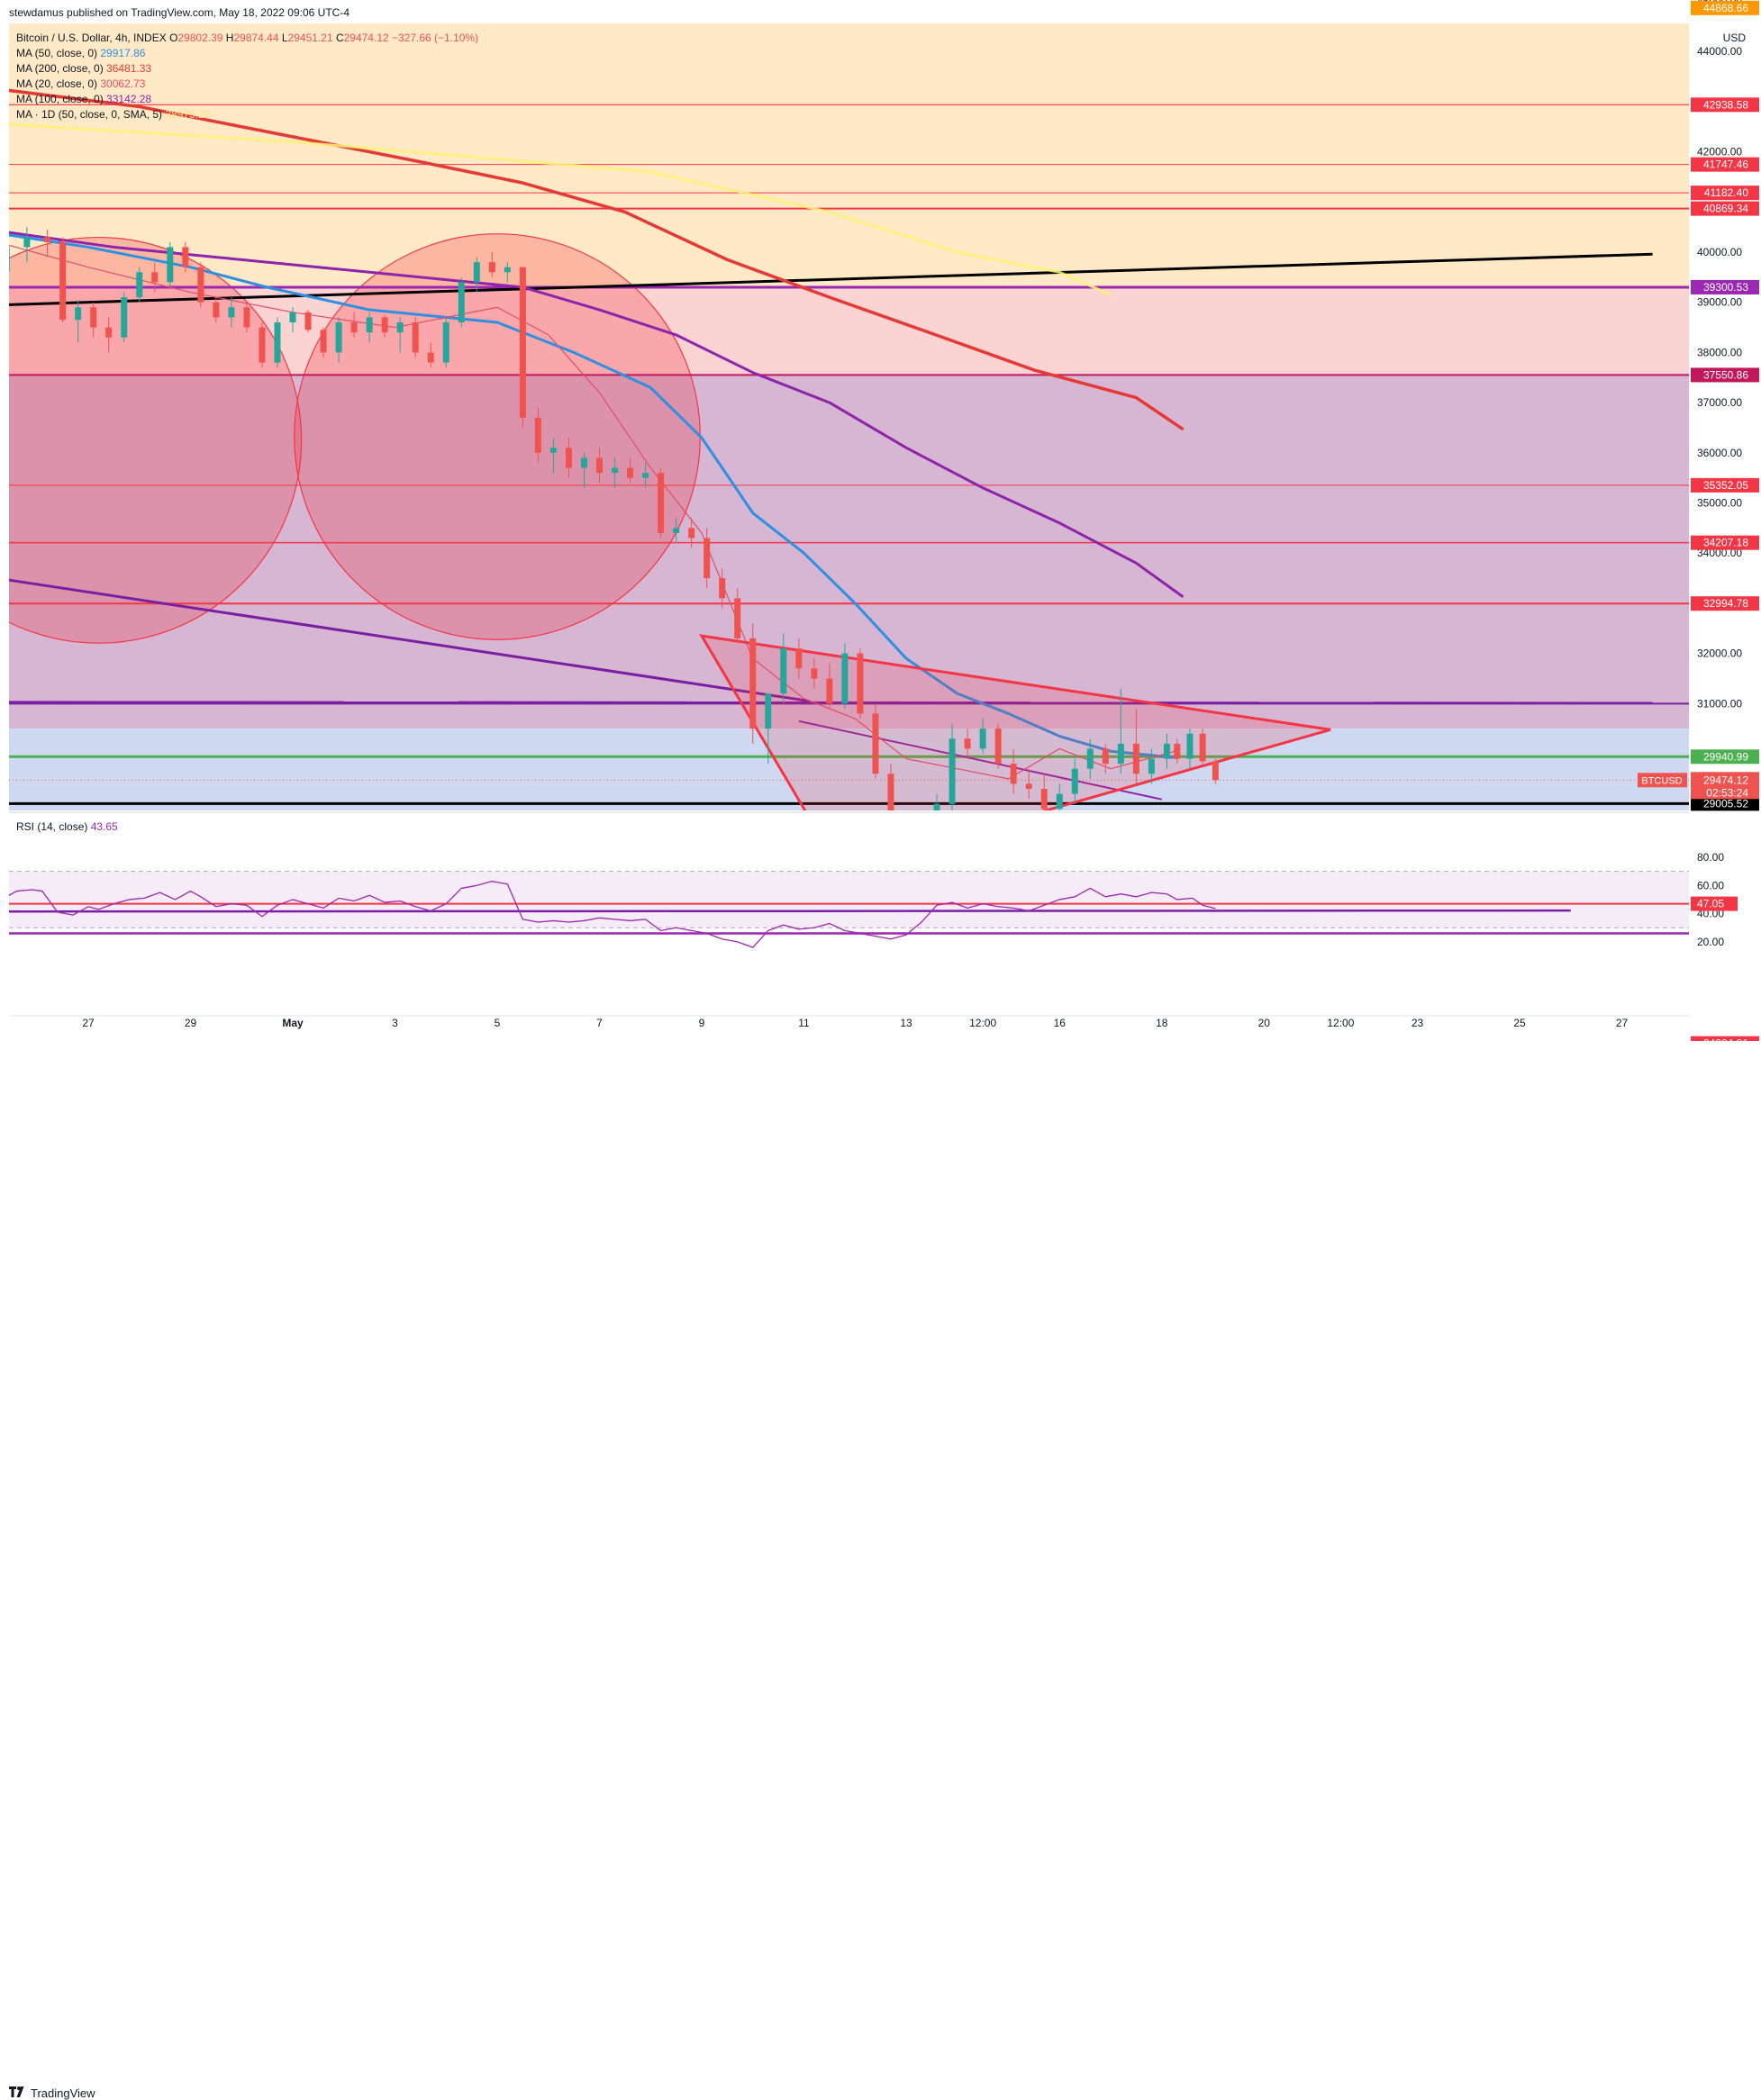 Image resolution: width=1761 pixels, height=2100 pixels. I want to click on level-price-tag: 34207.18, so click(1725, 542).